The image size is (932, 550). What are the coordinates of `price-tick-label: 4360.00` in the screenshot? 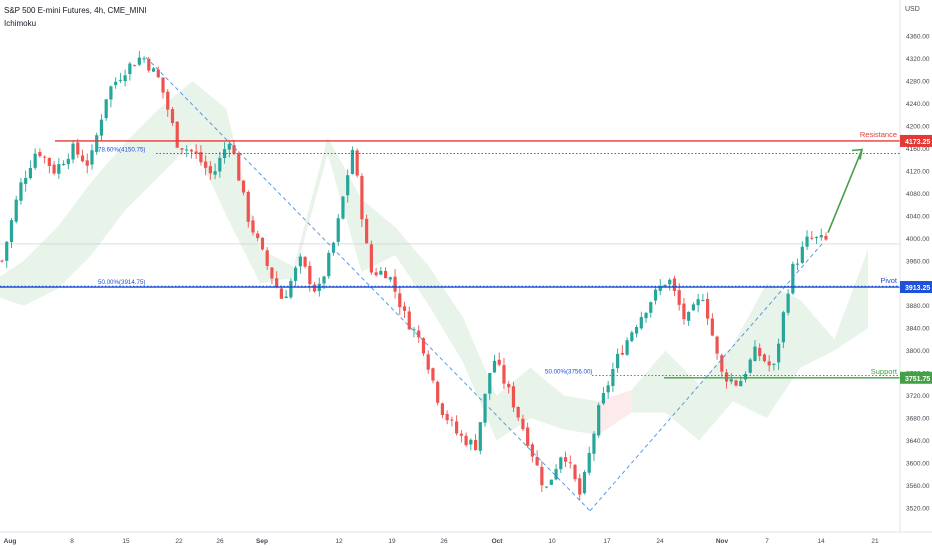 It's located at (918, 37).